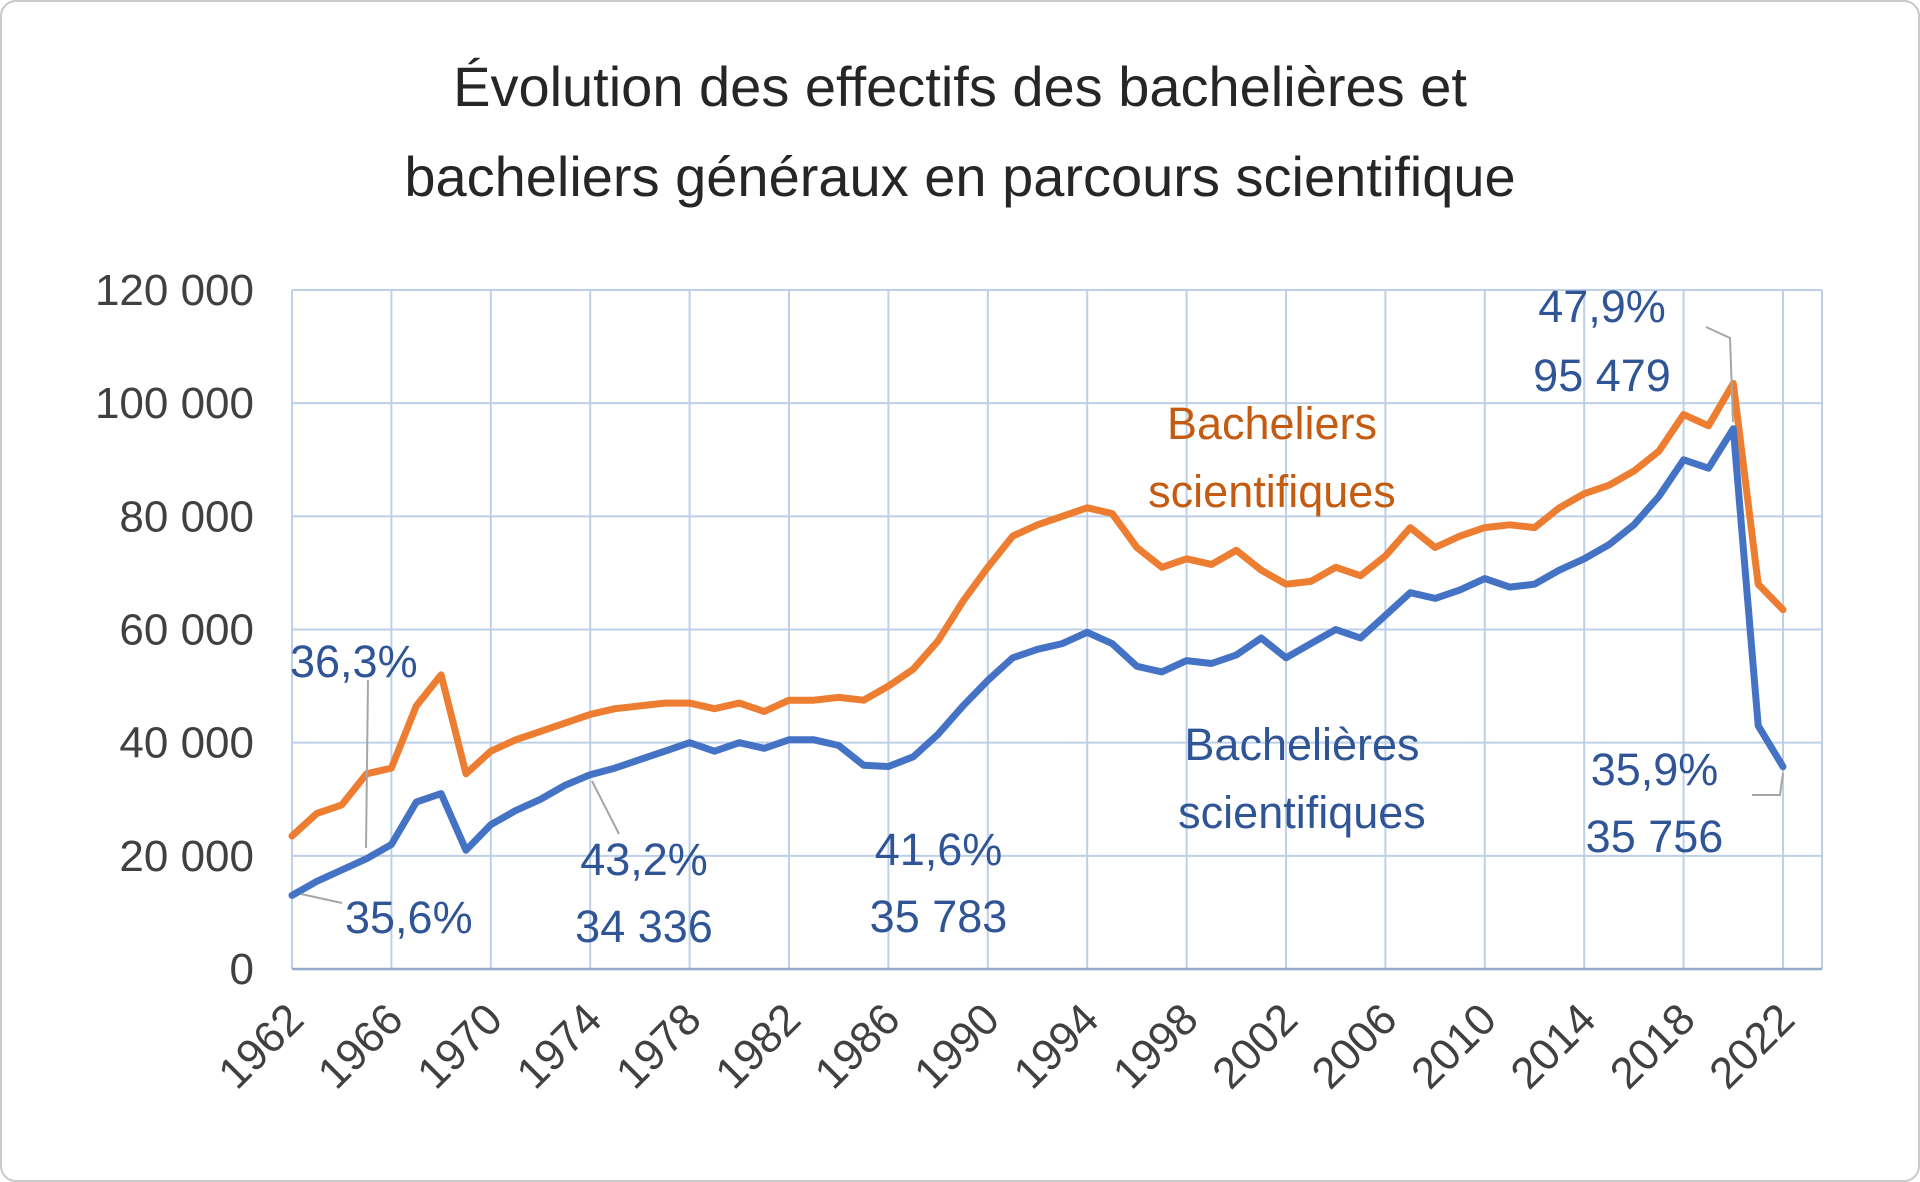  What do you see at coordinates (186, 516) in the screenshot?
I see `y-tick-label: 80 000` at bounding box center [186, 516].